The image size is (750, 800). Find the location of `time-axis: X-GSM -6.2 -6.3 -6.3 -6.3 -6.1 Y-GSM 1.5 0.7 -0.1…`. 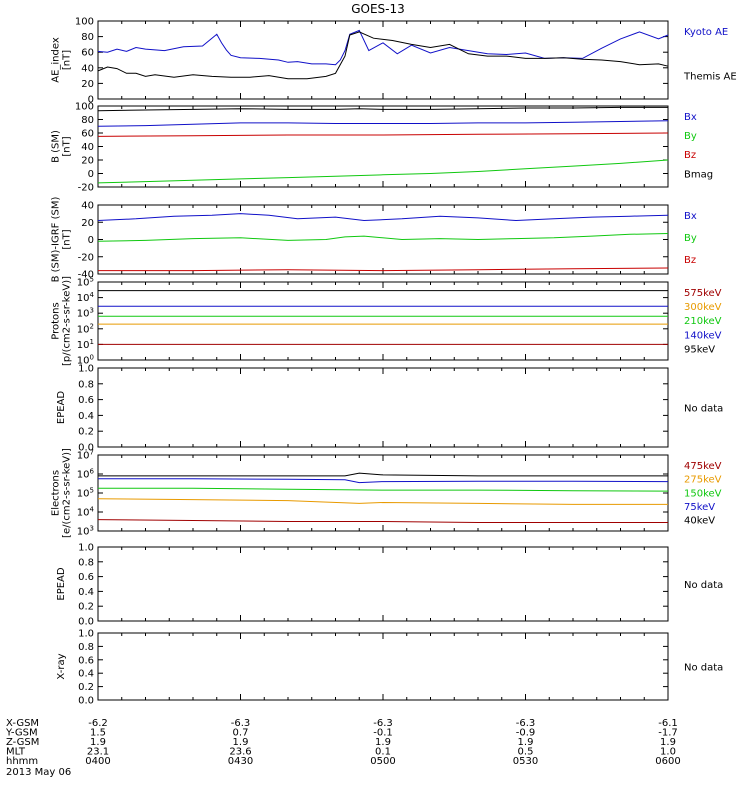

time-axis: X-GSM -6.2 -6.3 -6.3 -6.3 -6.1 Y-GSM 1.5 0.7 -0.1… is located at coordinates (343, 742).